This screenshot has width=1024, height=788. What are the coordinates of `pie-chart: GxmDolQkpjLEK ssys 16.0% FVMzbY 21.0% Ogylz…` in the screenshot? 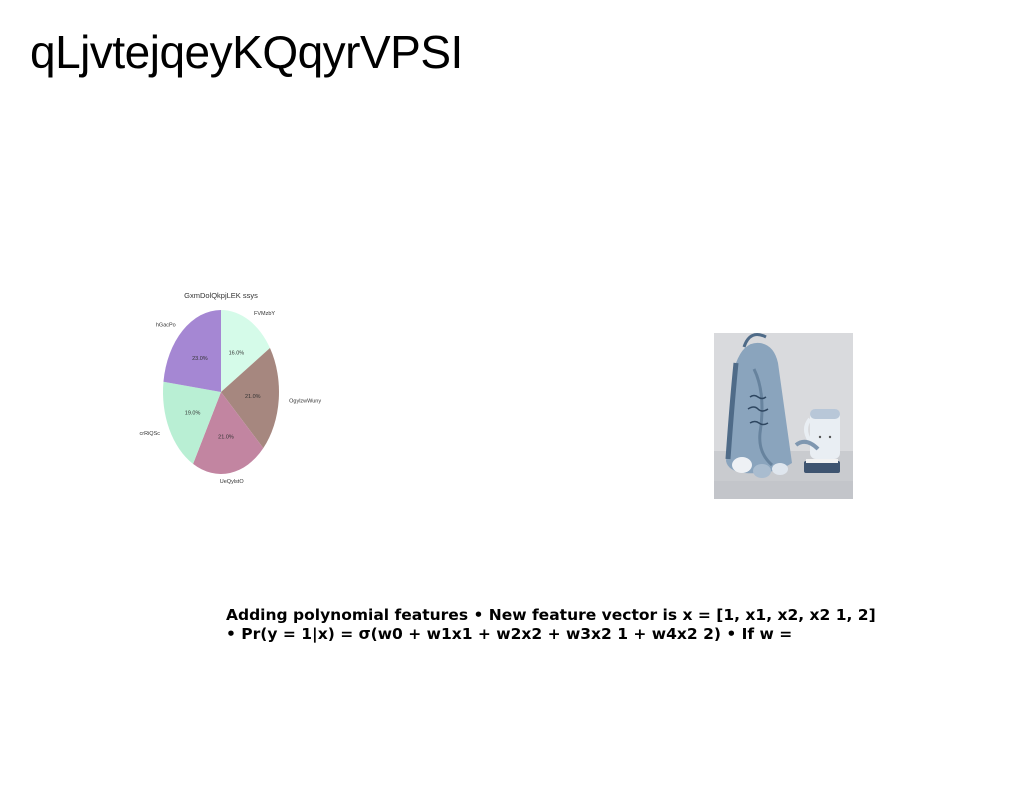 It's located at (230, 387).